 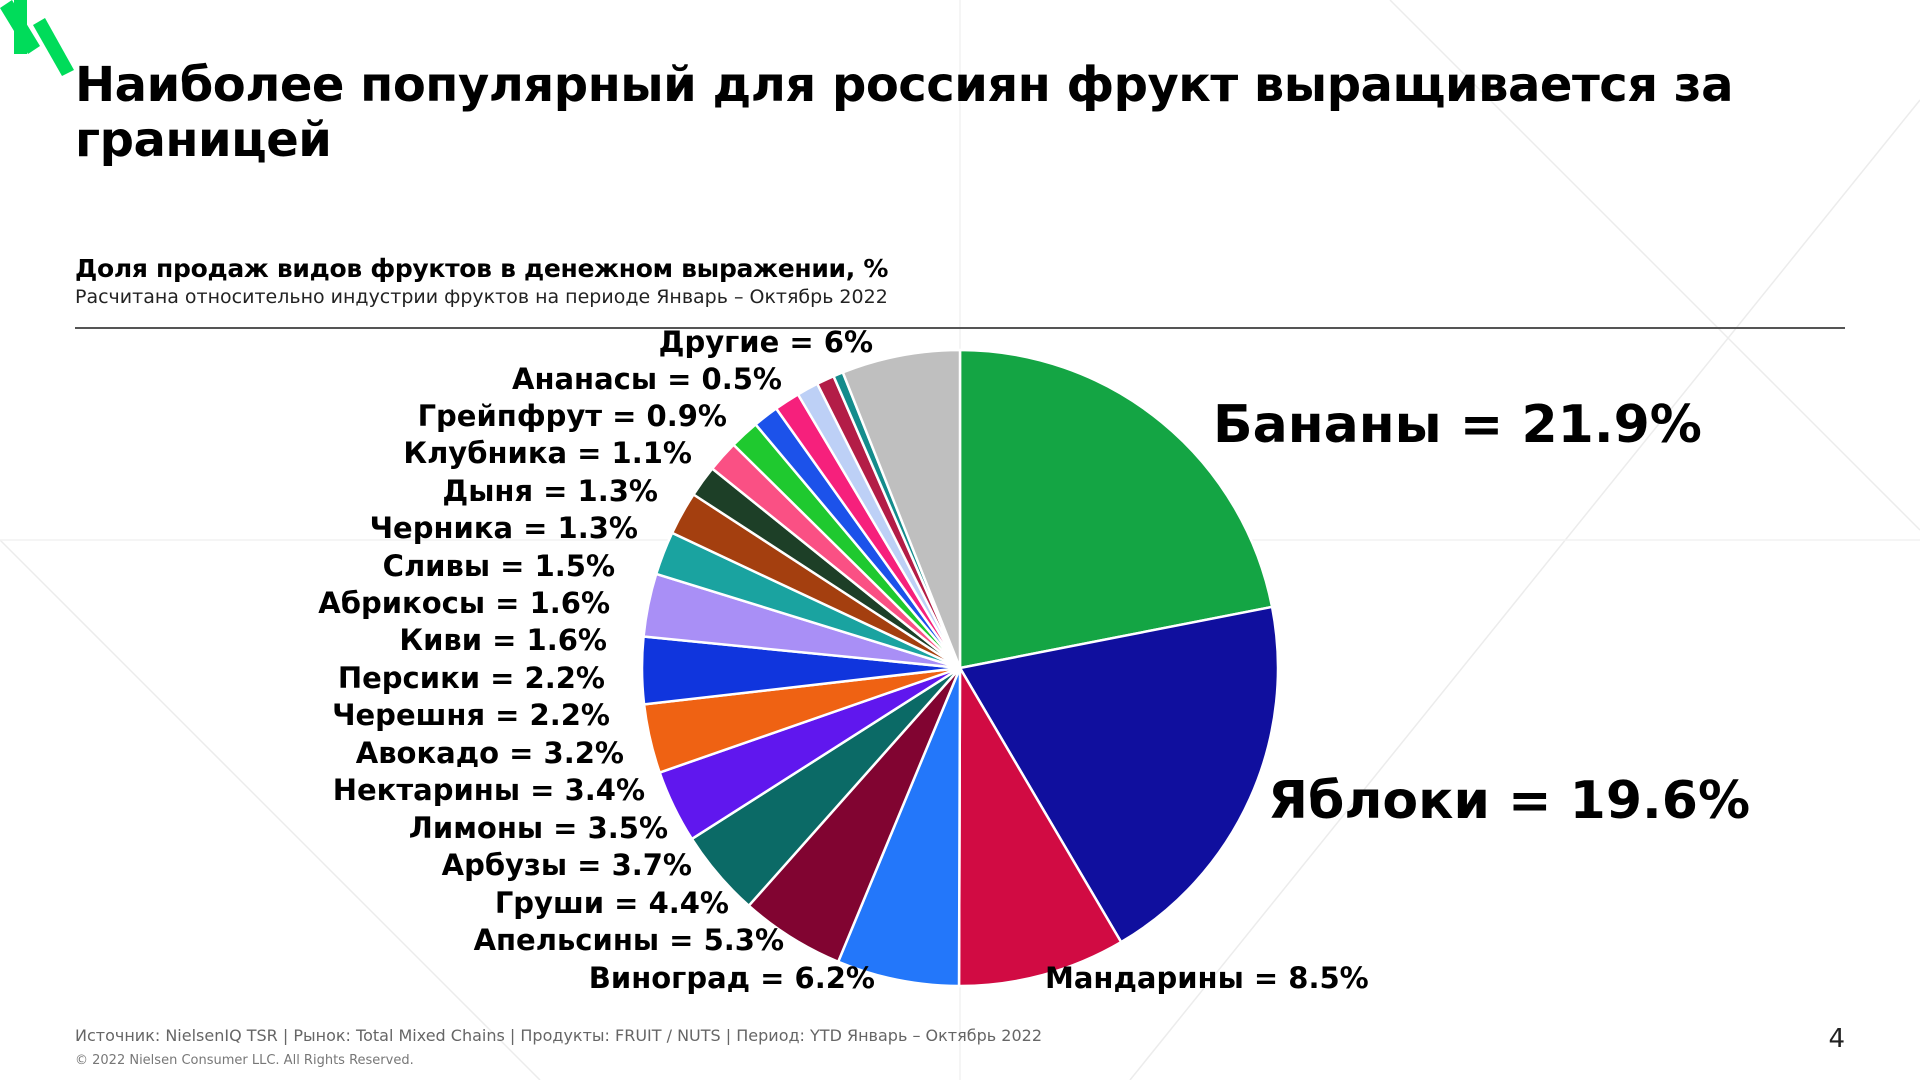 What do you see at coordinates (504, 528) in the screenshot?
I see `slice-label: Черника = 1.3%` at bounding box center [504, 528].